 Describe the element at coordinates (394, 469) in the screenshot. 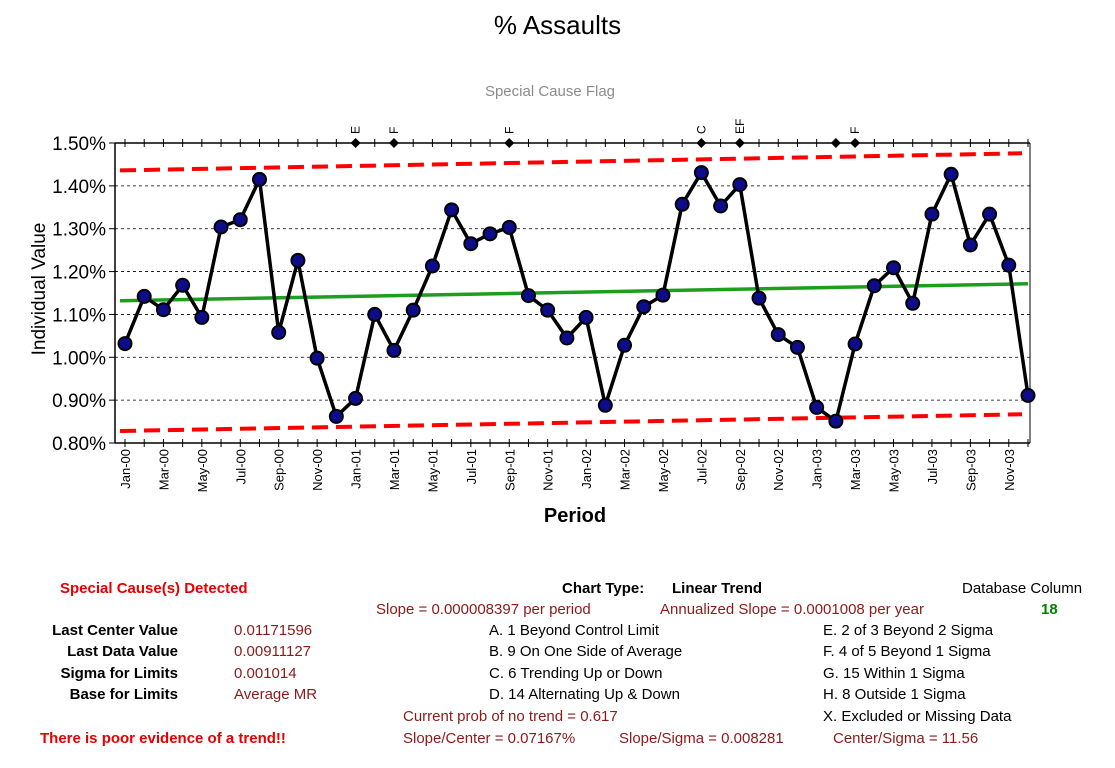

I see `x-tick-label: Mar-01` at that location.